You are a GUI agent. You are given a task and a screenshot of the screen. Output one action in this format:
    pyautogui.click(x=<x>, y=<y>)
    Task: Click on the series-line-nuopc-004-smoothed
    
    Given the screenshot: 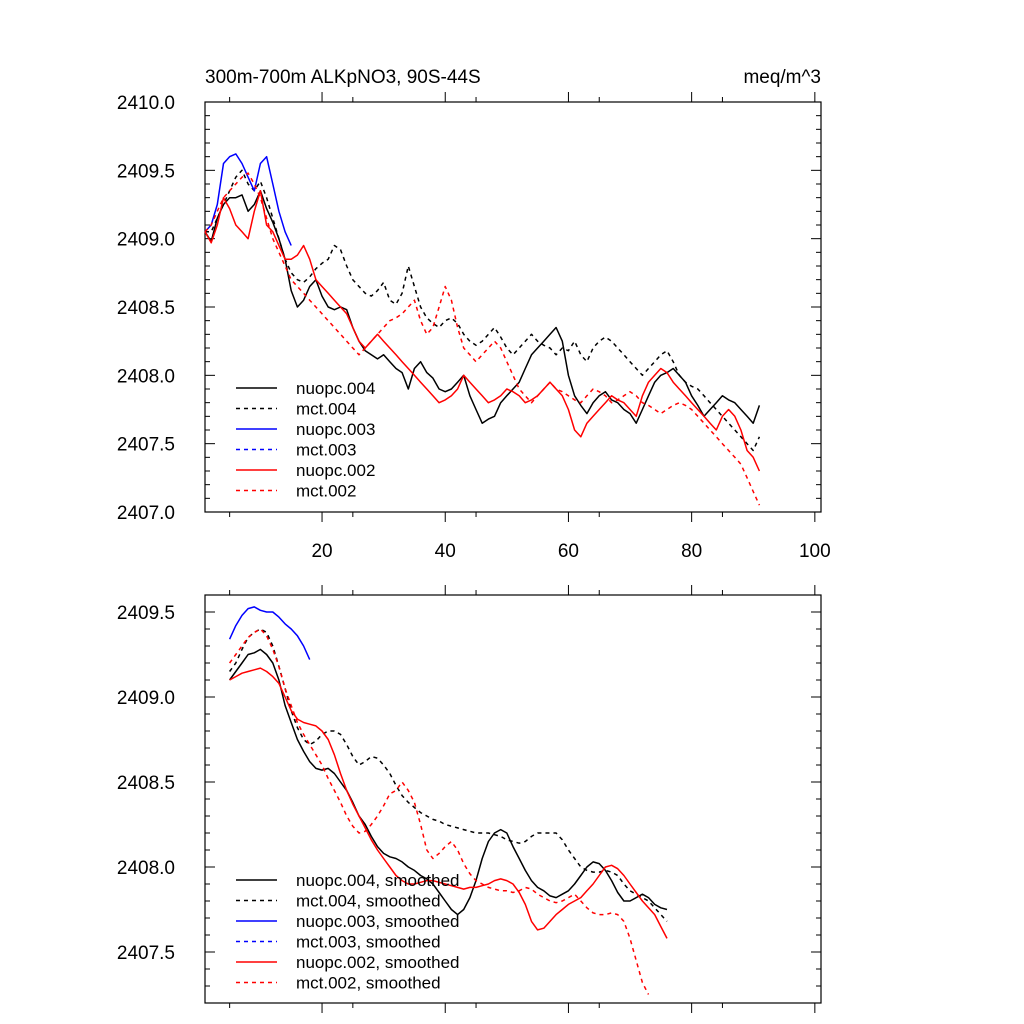 What is the action you would take?
    pyautogui.click(x=448, y=782)
    